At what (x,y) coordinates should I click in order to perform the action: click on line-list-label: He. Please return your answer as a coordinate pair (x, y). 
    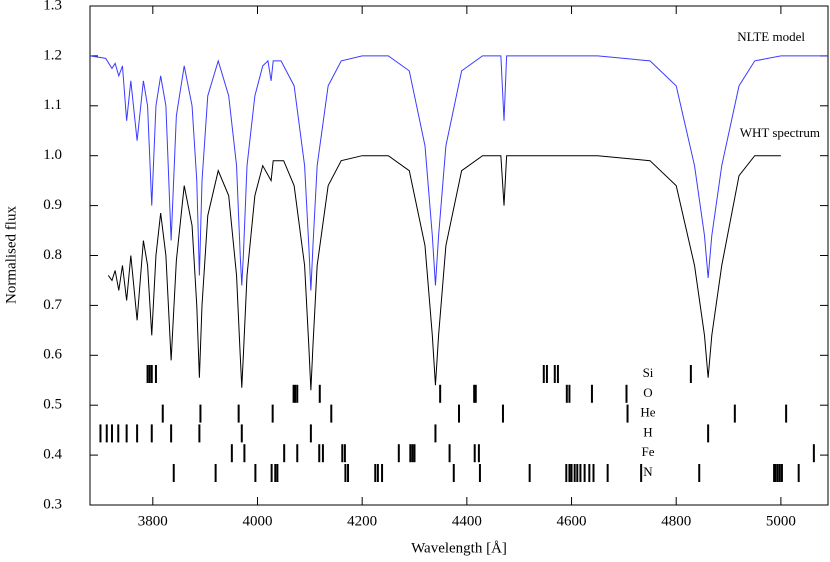
    Looking at the image, I should click on (647, 412).